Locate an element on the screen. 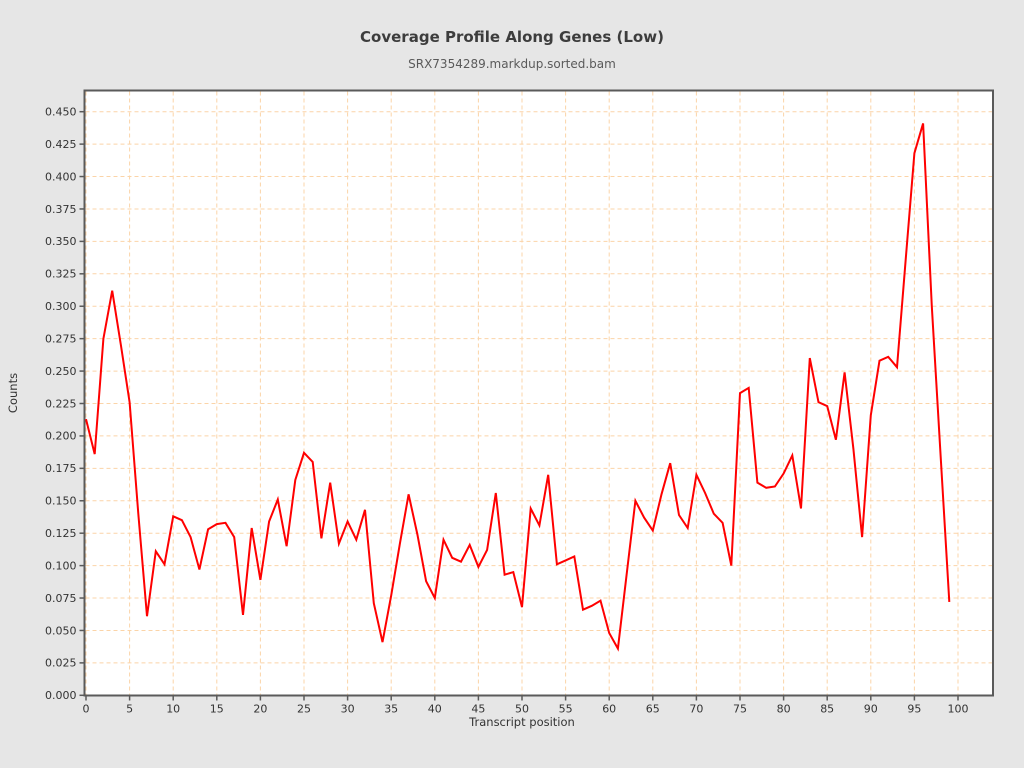 This screenshot has height=768, width=1024. y-tick-label: 0.200 is located at coordinates (61, 436).